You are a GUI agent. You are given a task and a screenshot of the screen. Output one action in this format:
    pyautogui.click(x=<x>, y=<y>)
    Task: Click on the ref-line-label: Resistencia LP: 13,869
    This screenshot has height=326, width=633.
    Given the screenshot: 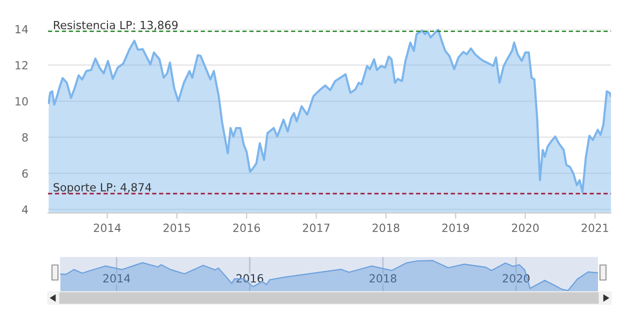 What is the action you would take?
    pyautogui.click(x=116, y=25)
    